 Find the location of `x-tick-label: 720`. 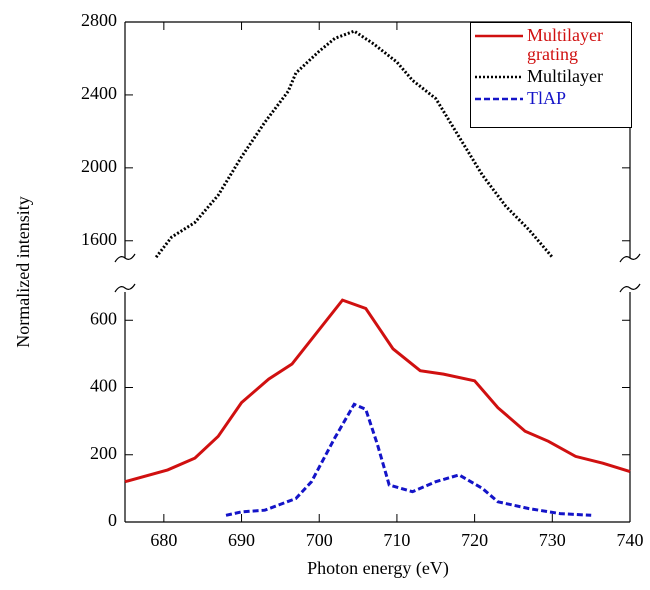

x-tick-label: 720 is located at coordinates (474, 540).